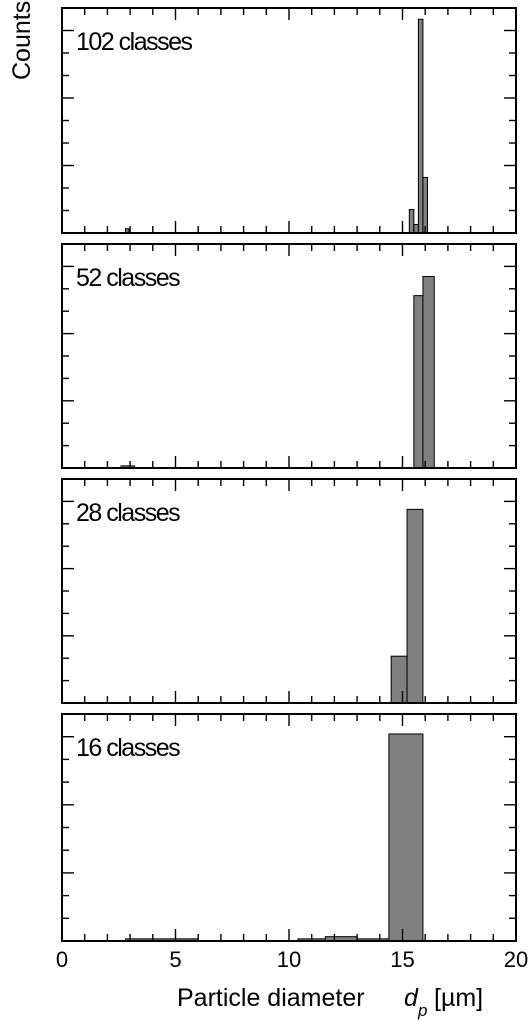 The height and width of the screenshot is (1021, 531). I want to click on x-axis-label: Particle diameter d p [µm], so click(330, 1002).